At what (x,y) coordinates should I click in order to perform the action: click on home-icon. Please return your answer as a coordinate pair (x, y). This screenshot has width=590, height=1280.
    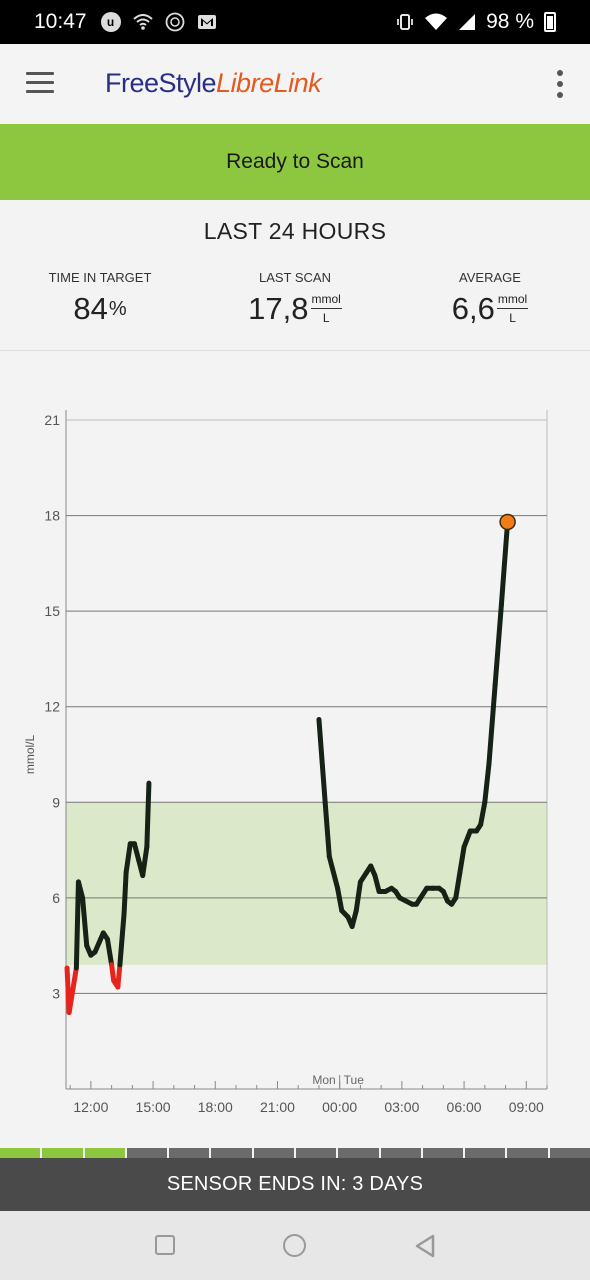
    Looking at the image, I should click on (294, 1245).